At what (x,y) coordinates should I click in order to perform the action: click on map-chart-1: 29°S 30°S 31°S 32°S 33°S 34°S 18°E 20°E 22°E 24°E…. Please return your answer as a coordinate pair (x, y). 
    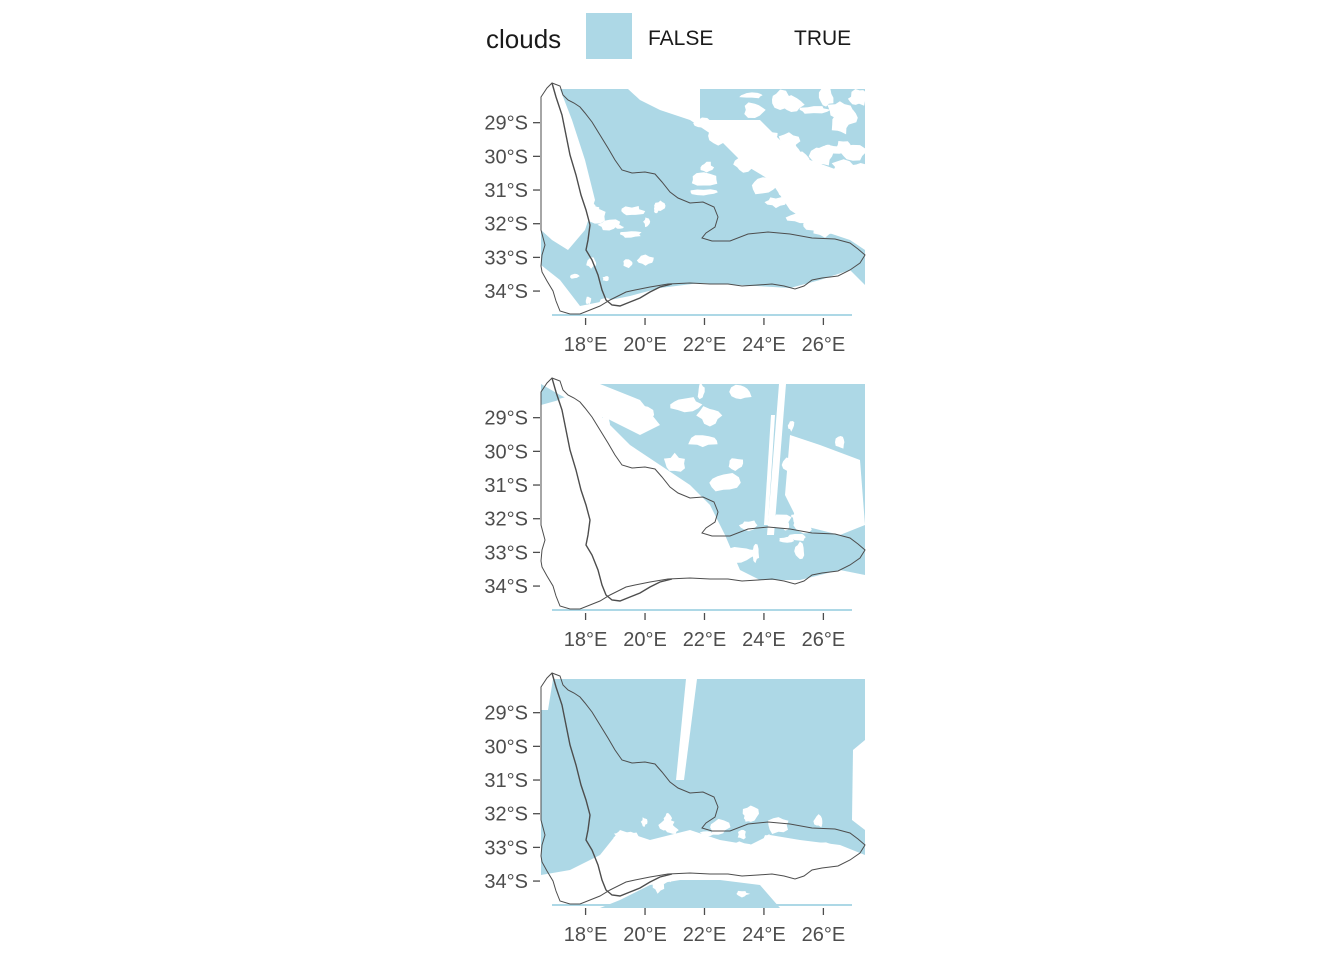
    Looking at the image, I should click on (678, 219).